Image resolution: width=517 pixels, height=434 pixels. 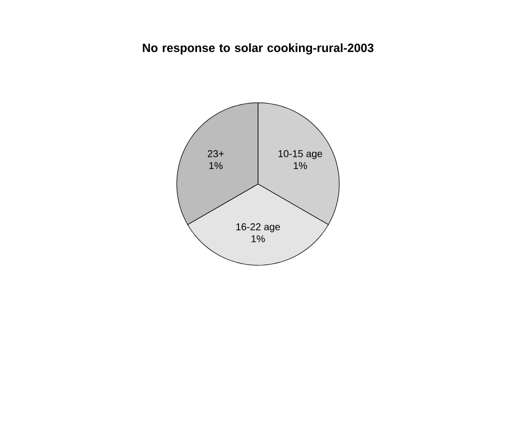 What do you see at coordinates (258, 227) in the screenshot?
I see `slice-label: 16-22 age` at bounding box center [258, 227].